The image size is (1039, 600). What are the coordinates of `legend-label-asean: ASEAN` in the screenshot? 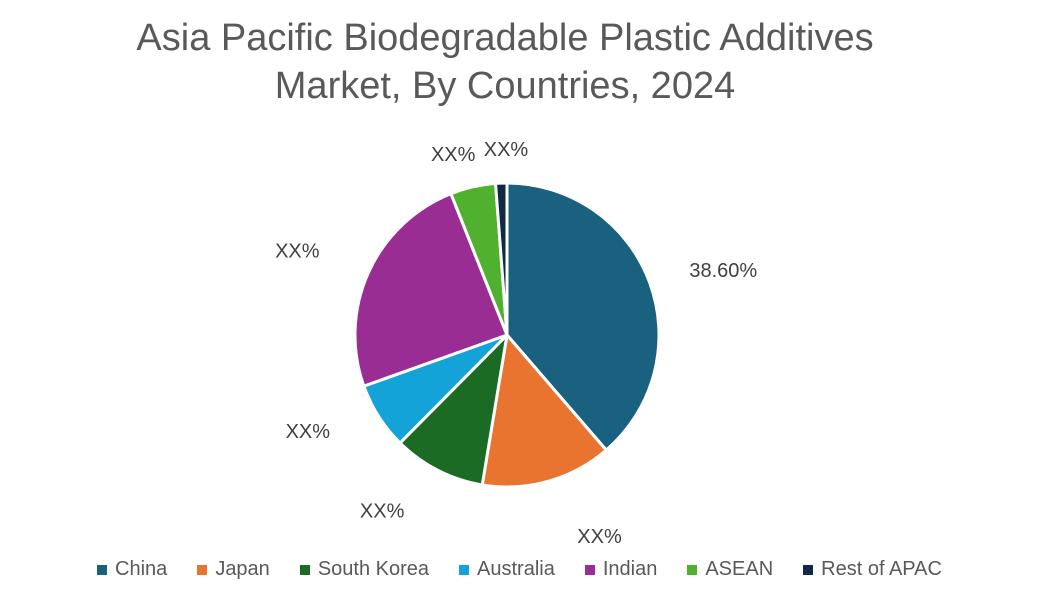 It's located at (739, 569).